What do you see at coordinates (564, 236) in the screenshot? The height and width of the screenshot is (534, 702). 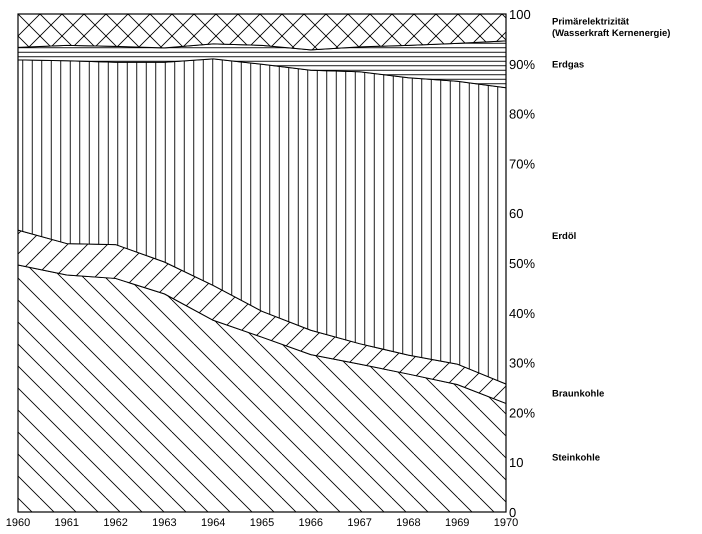 I see `text: Erdöl` at bounding box center [564, 236].